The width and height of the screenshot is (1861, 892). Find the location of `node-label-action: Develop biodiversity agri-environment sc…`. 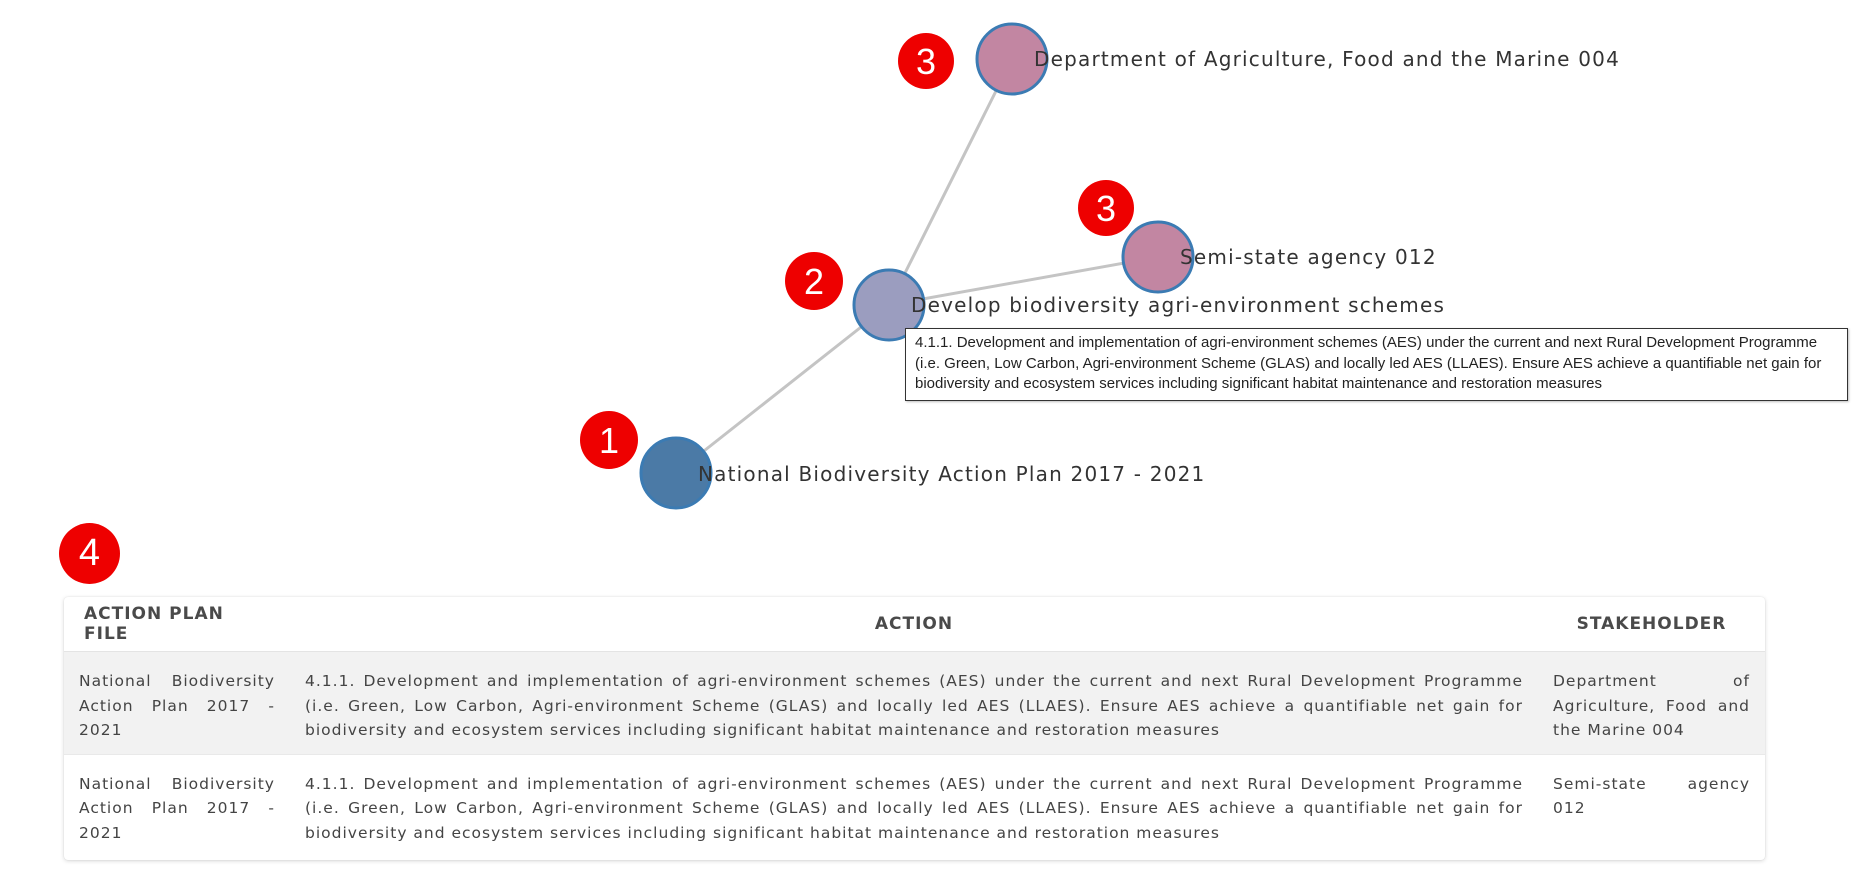

node-label-action: Develop biodiversity agri-environment sc… is located at coordinates (1178, 305).